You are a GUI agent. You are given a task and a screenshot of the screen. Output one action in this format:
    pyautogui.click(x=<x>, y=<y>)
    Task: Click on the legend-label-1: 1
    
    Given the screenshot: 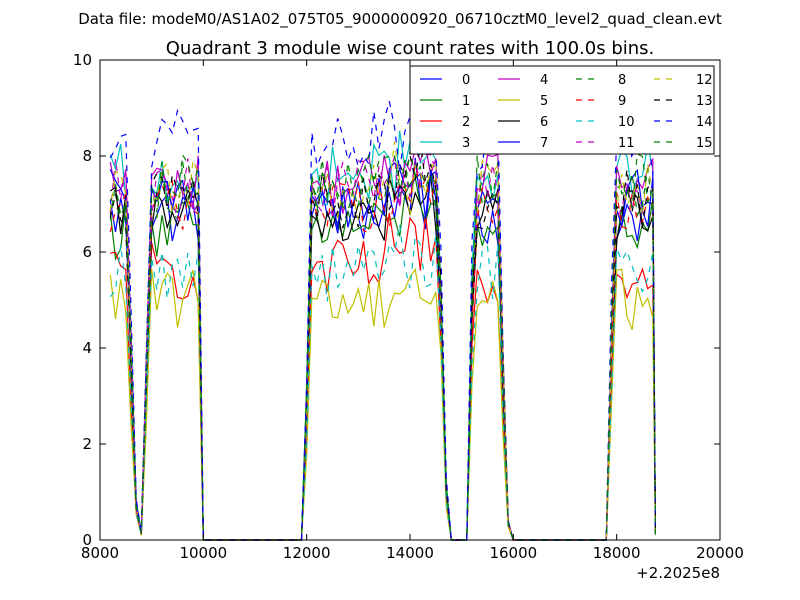 What is the action you would take?
    pyautogui.click(x=466, y=101)
    